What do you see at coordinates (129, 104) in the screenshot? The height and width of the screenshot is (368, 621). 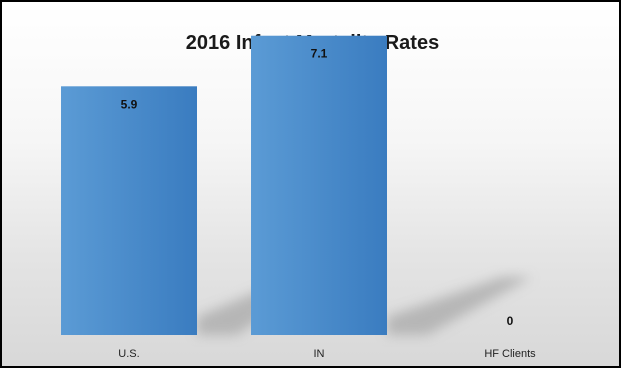 I see `data-label: 5.9` at bounding box center [129, 104].